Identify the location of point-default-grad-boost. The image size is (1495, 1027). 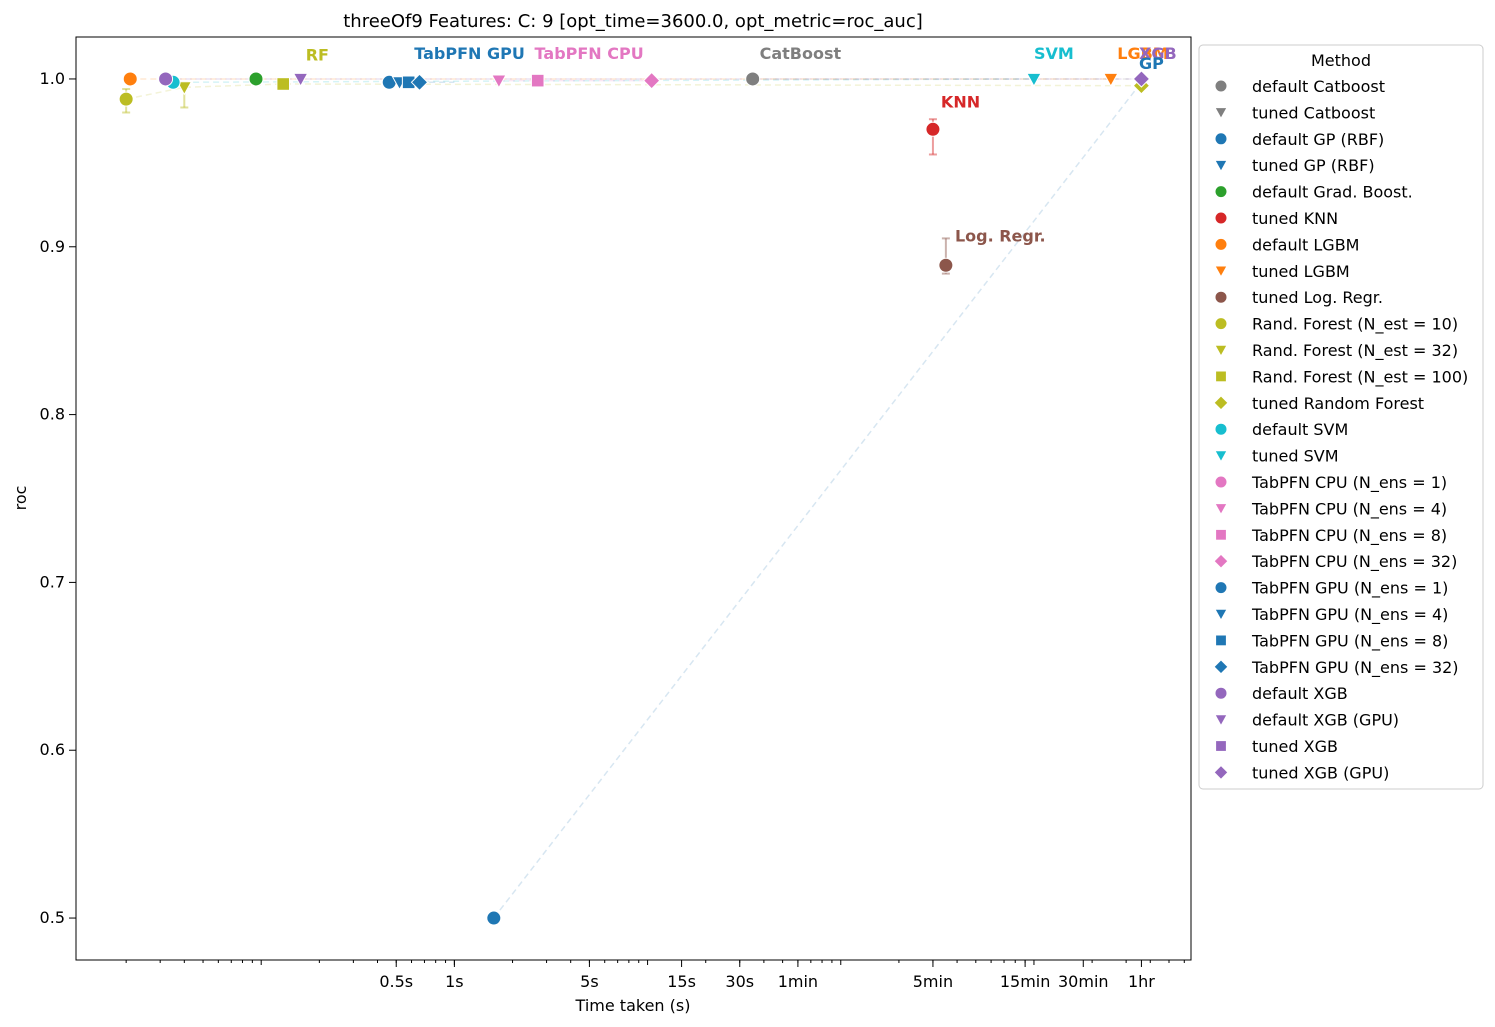
(256, 79).